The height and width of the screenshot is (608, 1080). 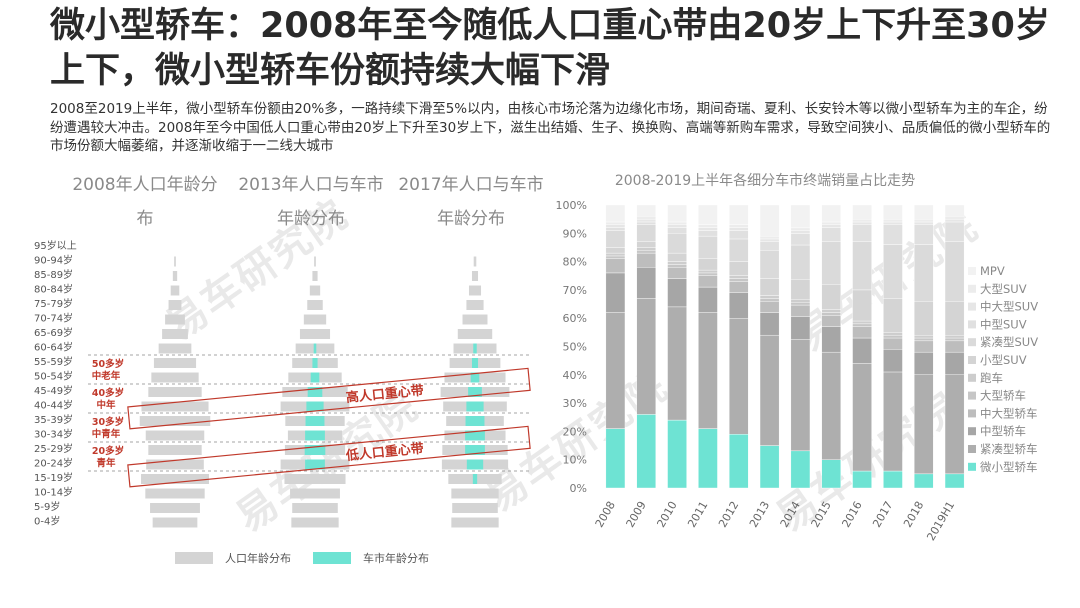 I want to click on age-label: 75-79岁, so click(x=53, y=303).